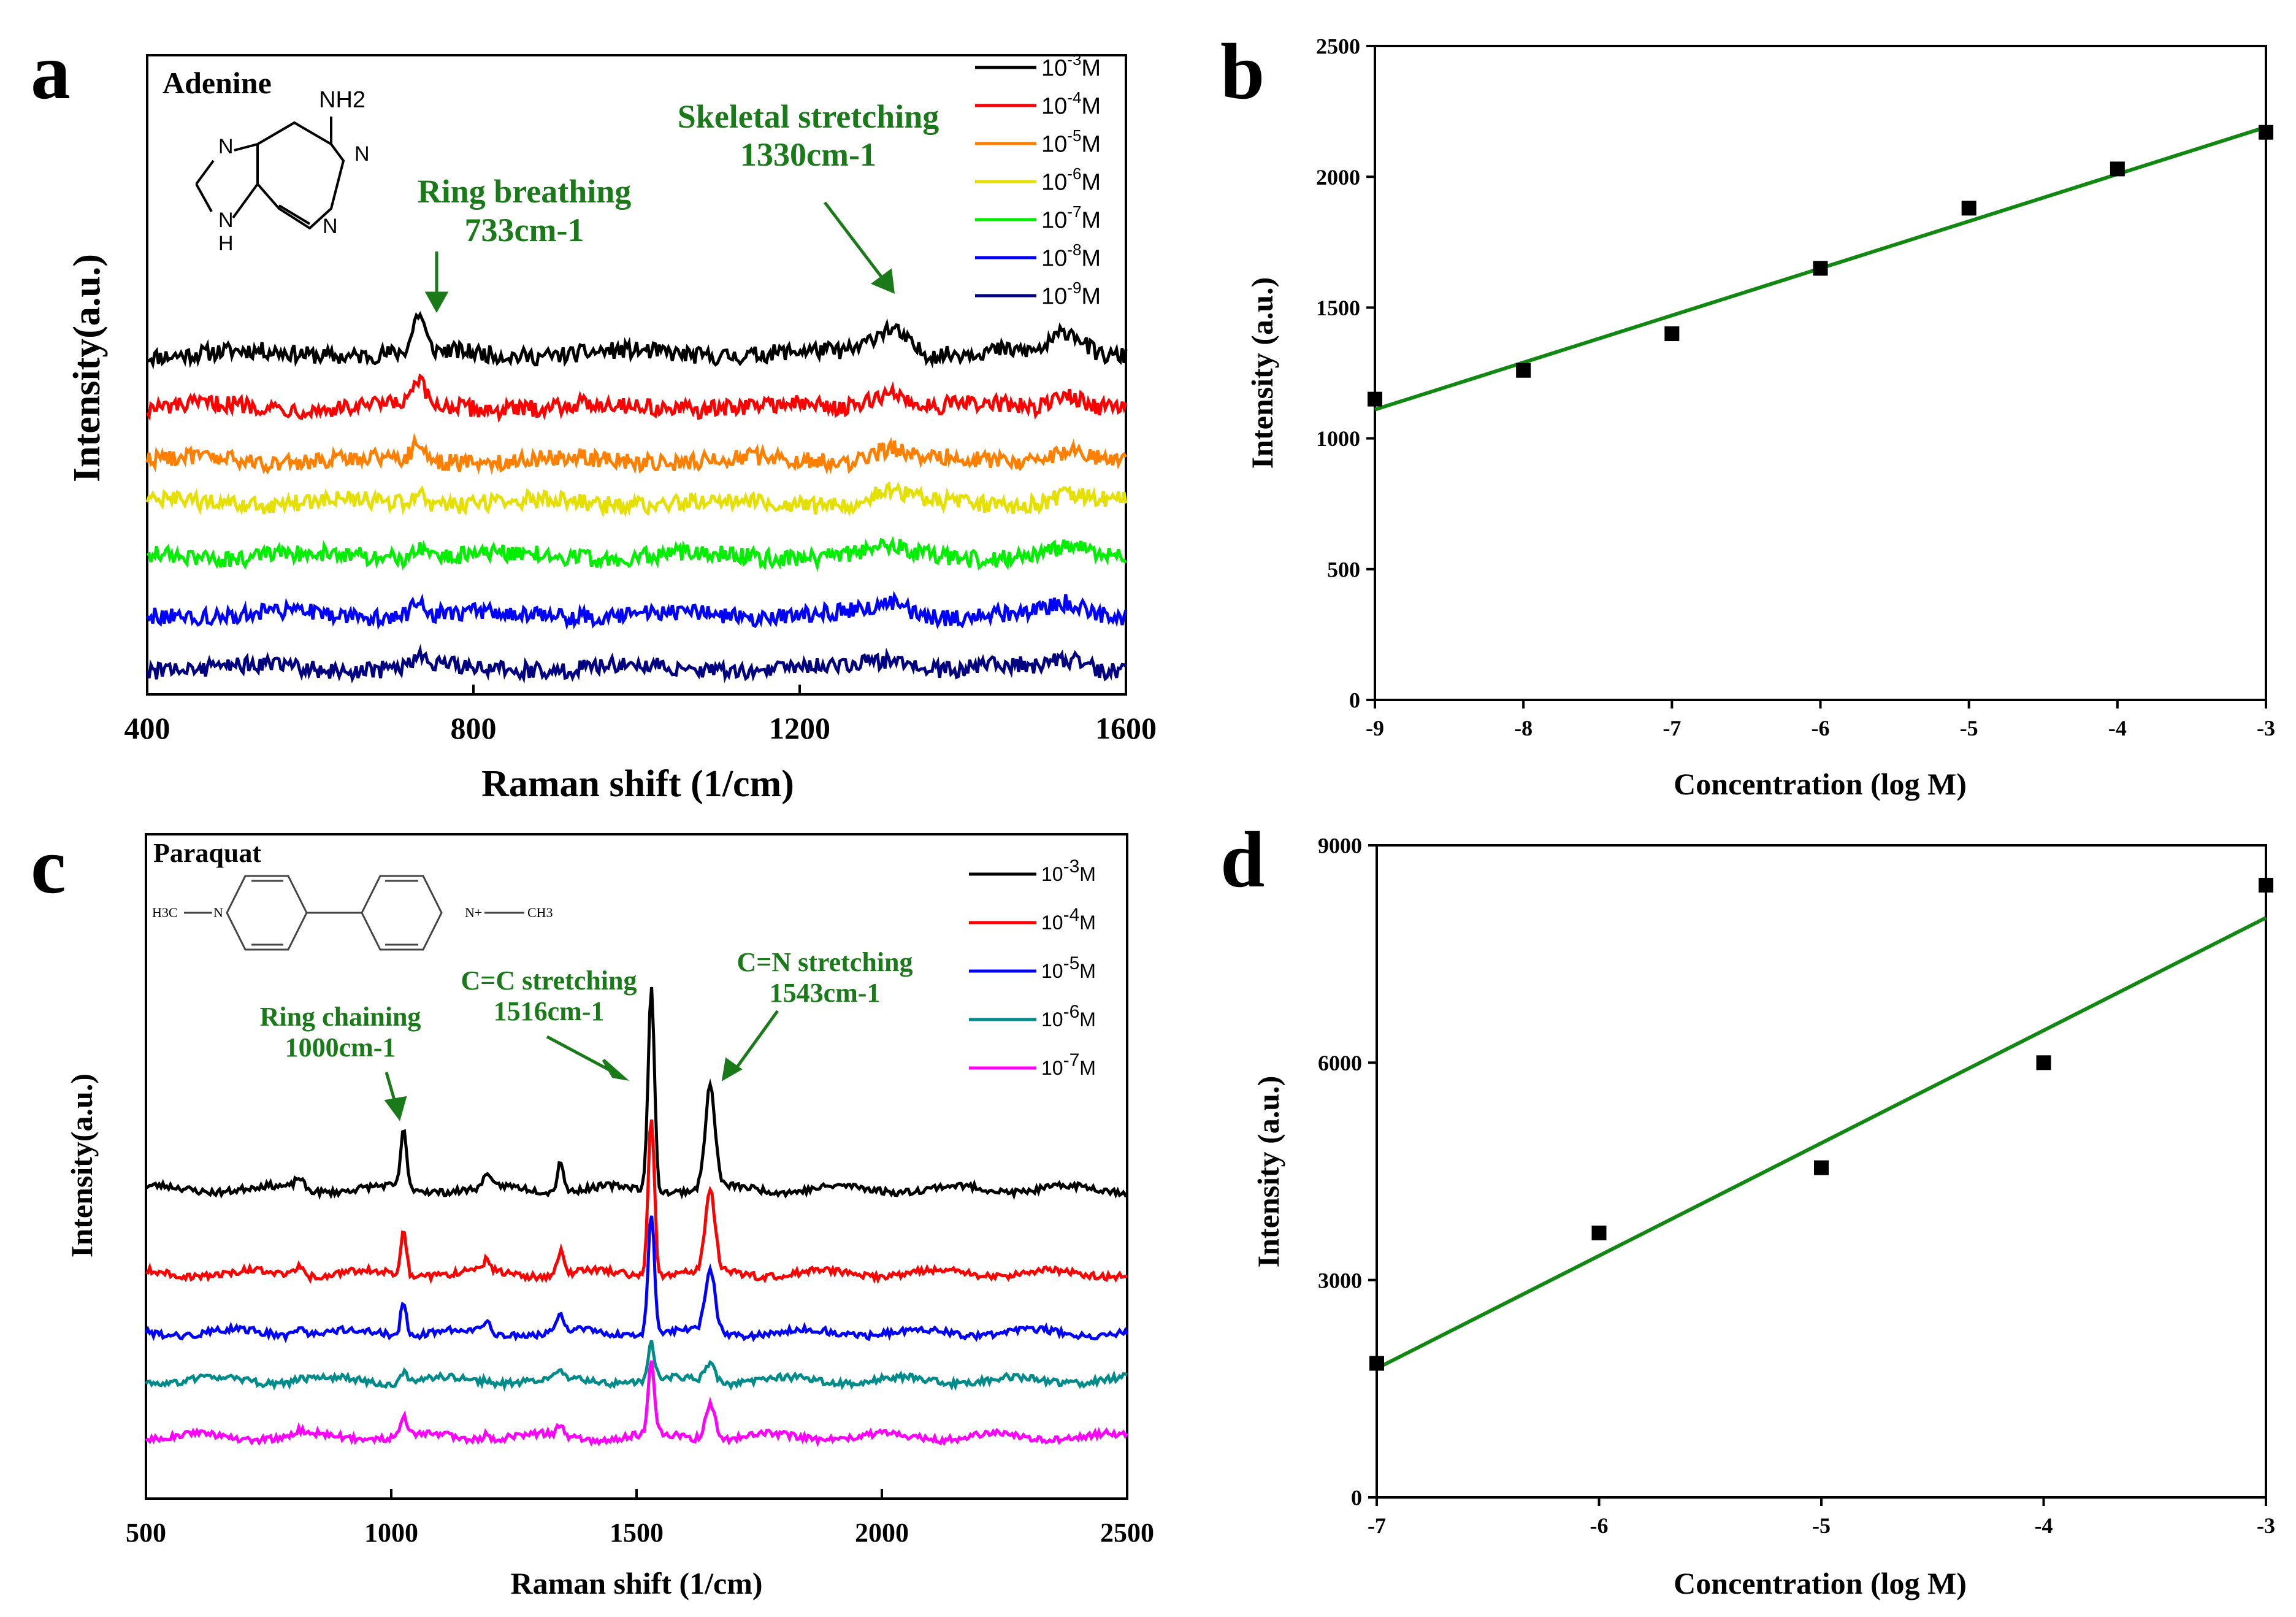  Describe the element at coordinates (330, 227) in the screenshot. I see `adenine-atom-n3: N` at that location.